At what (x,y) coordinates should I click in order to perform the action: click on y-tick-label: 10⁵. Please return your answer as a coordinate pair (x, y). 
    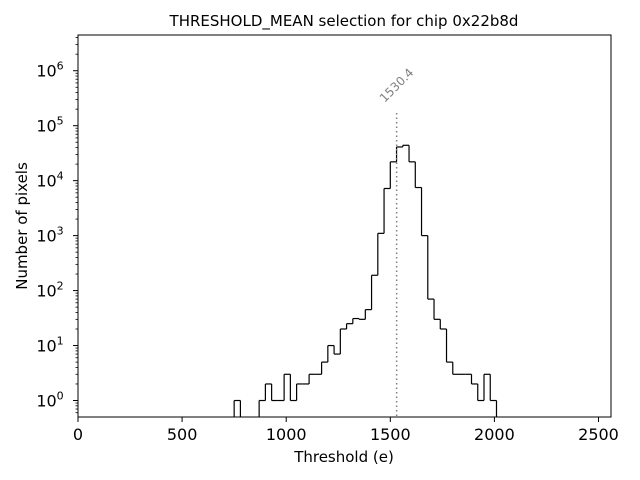
    Looking at the image, I should click on (49, 125).